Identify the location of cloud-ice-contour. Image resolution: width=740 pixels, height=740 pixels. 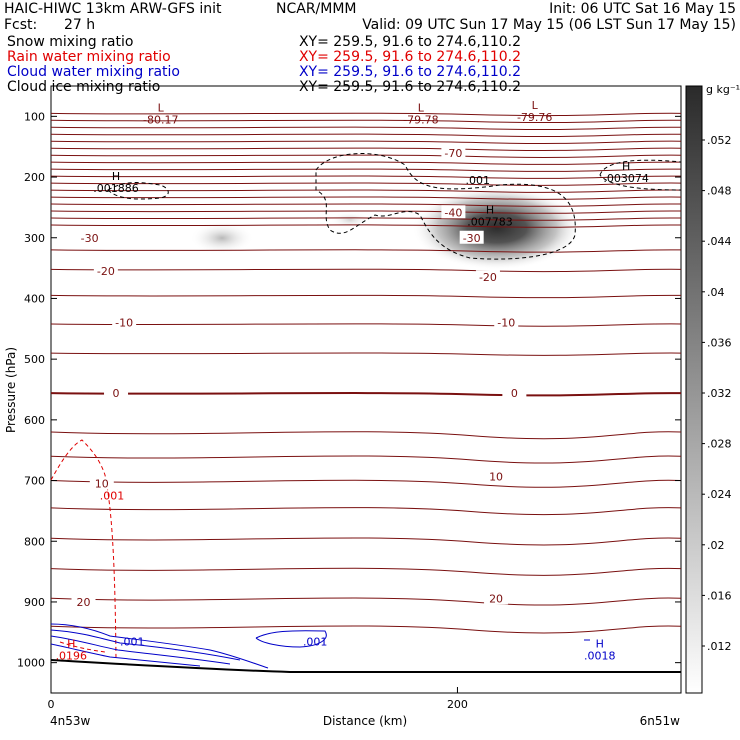
(138, 191).